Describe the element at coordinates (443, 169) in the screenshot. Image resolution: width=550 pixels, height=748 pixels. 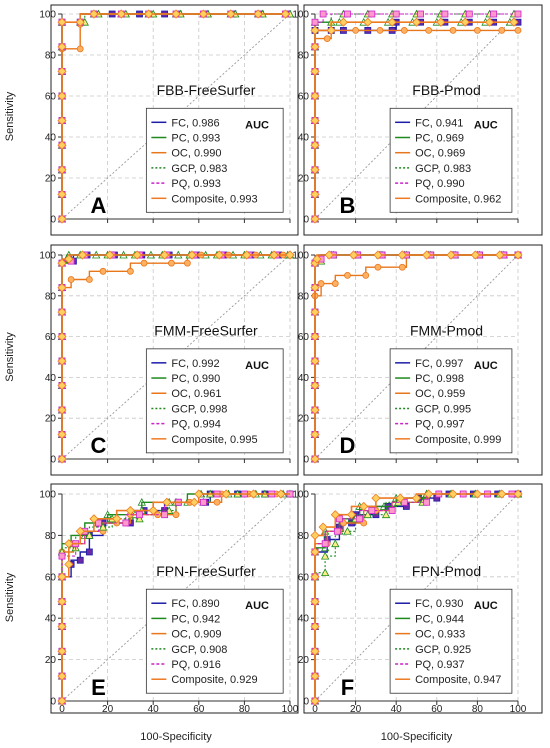
I see `legend-label-gcp: GCP, 0.983` at that location.